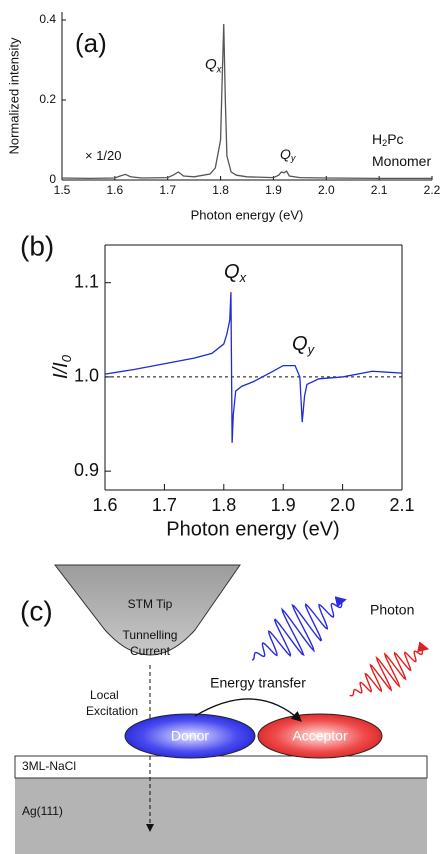 Image resolution: width=442 pixels, height=854 pixels. Describe the element at coordinates (377, 139) in the screenshot. I see `annotation-part: H` at that location.